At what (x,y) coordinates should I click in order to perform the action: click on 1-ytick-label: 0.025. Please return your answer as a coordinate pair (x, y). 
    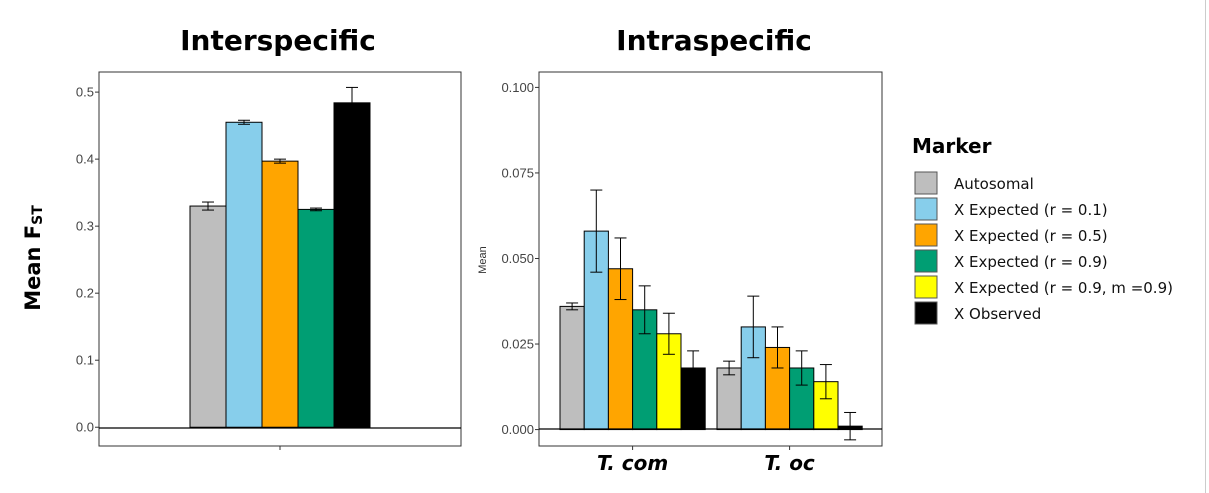
    Looking at the image, I should click on (517, 344).